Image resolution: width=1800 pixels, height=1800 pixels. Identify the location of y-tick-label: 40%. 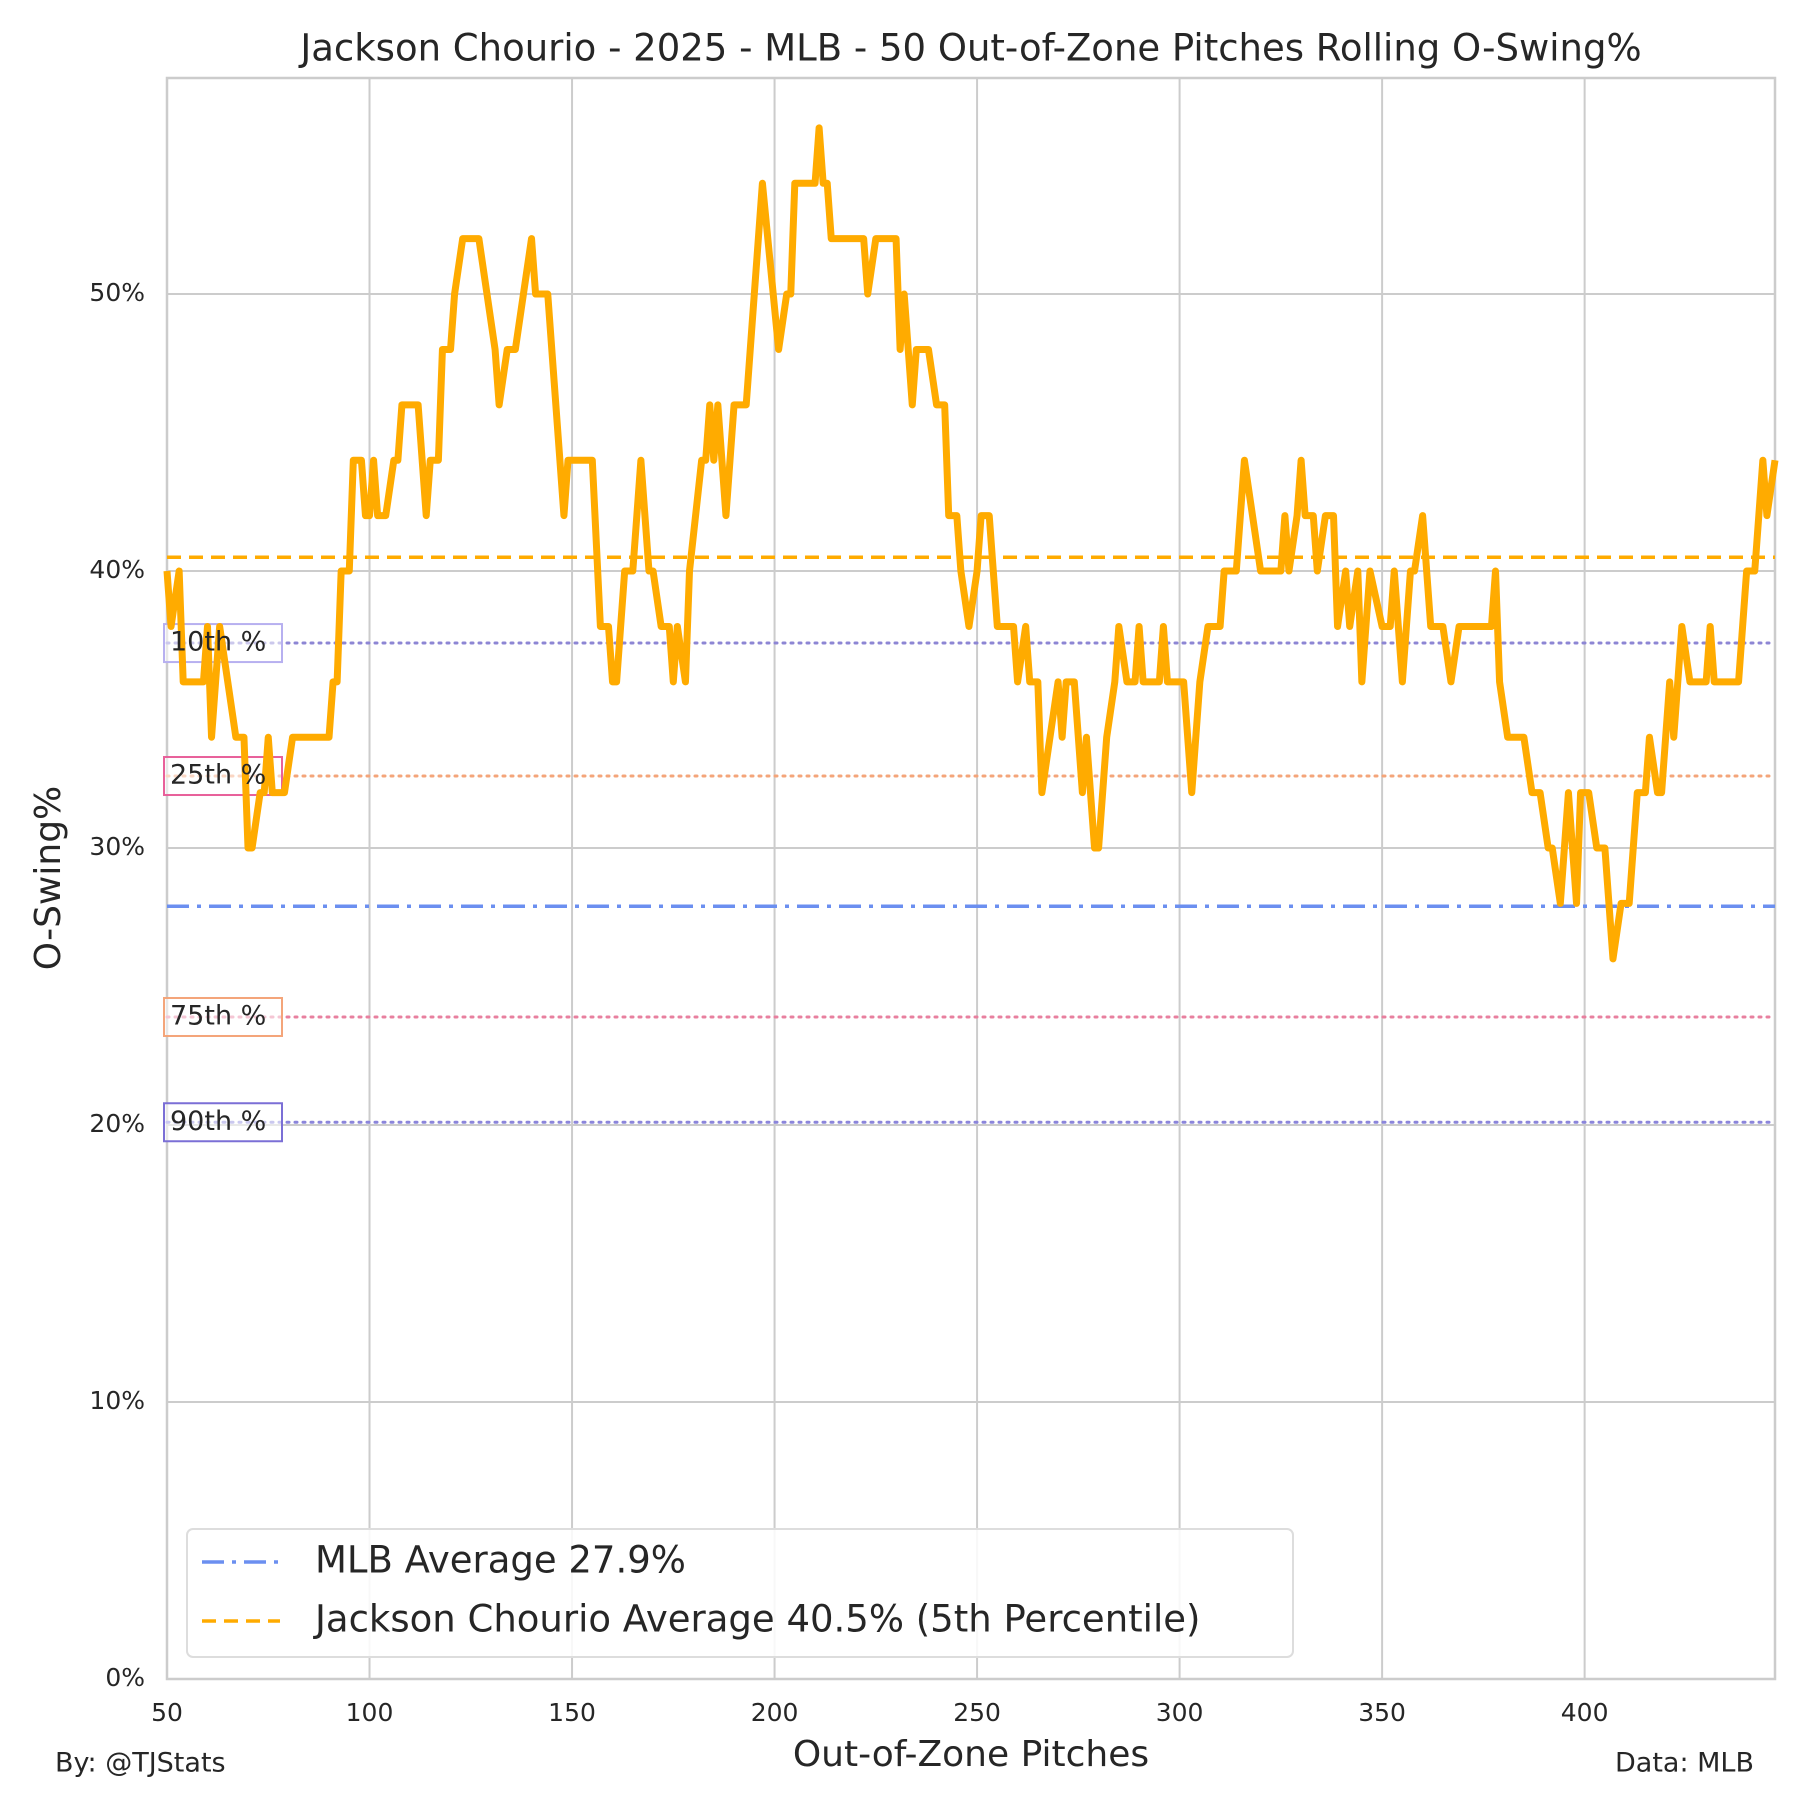
(117, 569).